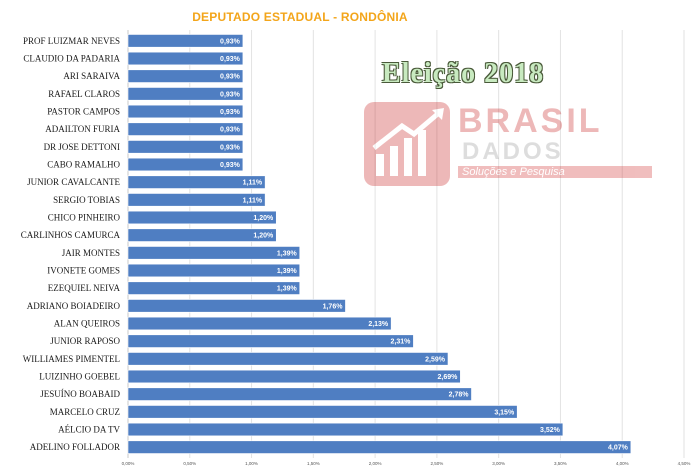 The width and height of the screenshot is (696, 471). I want to click on category-label: PROF LUIZMAR NEVES, so click(71, 41).